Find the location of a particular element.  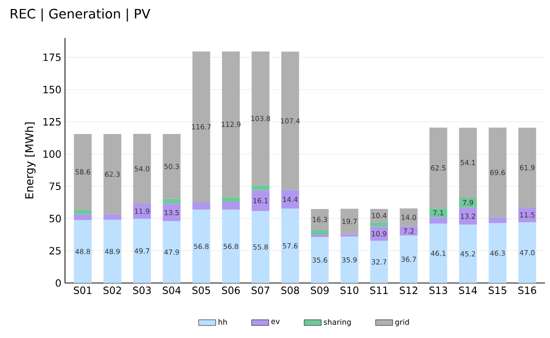

chart-title: REC | Generation | PV is located at coordinates (80, 15).